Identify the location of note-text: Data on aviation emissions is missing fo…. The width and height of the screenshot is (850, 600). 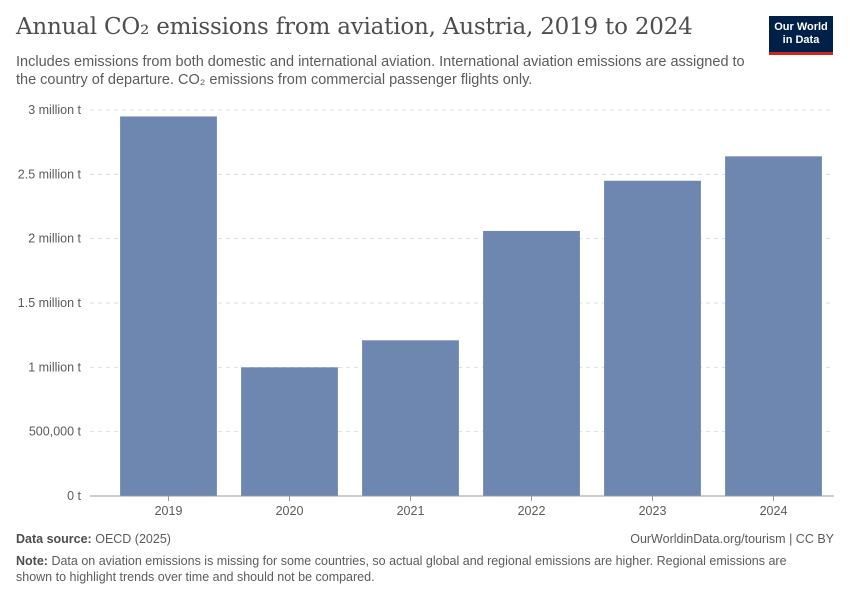
(401, 569).